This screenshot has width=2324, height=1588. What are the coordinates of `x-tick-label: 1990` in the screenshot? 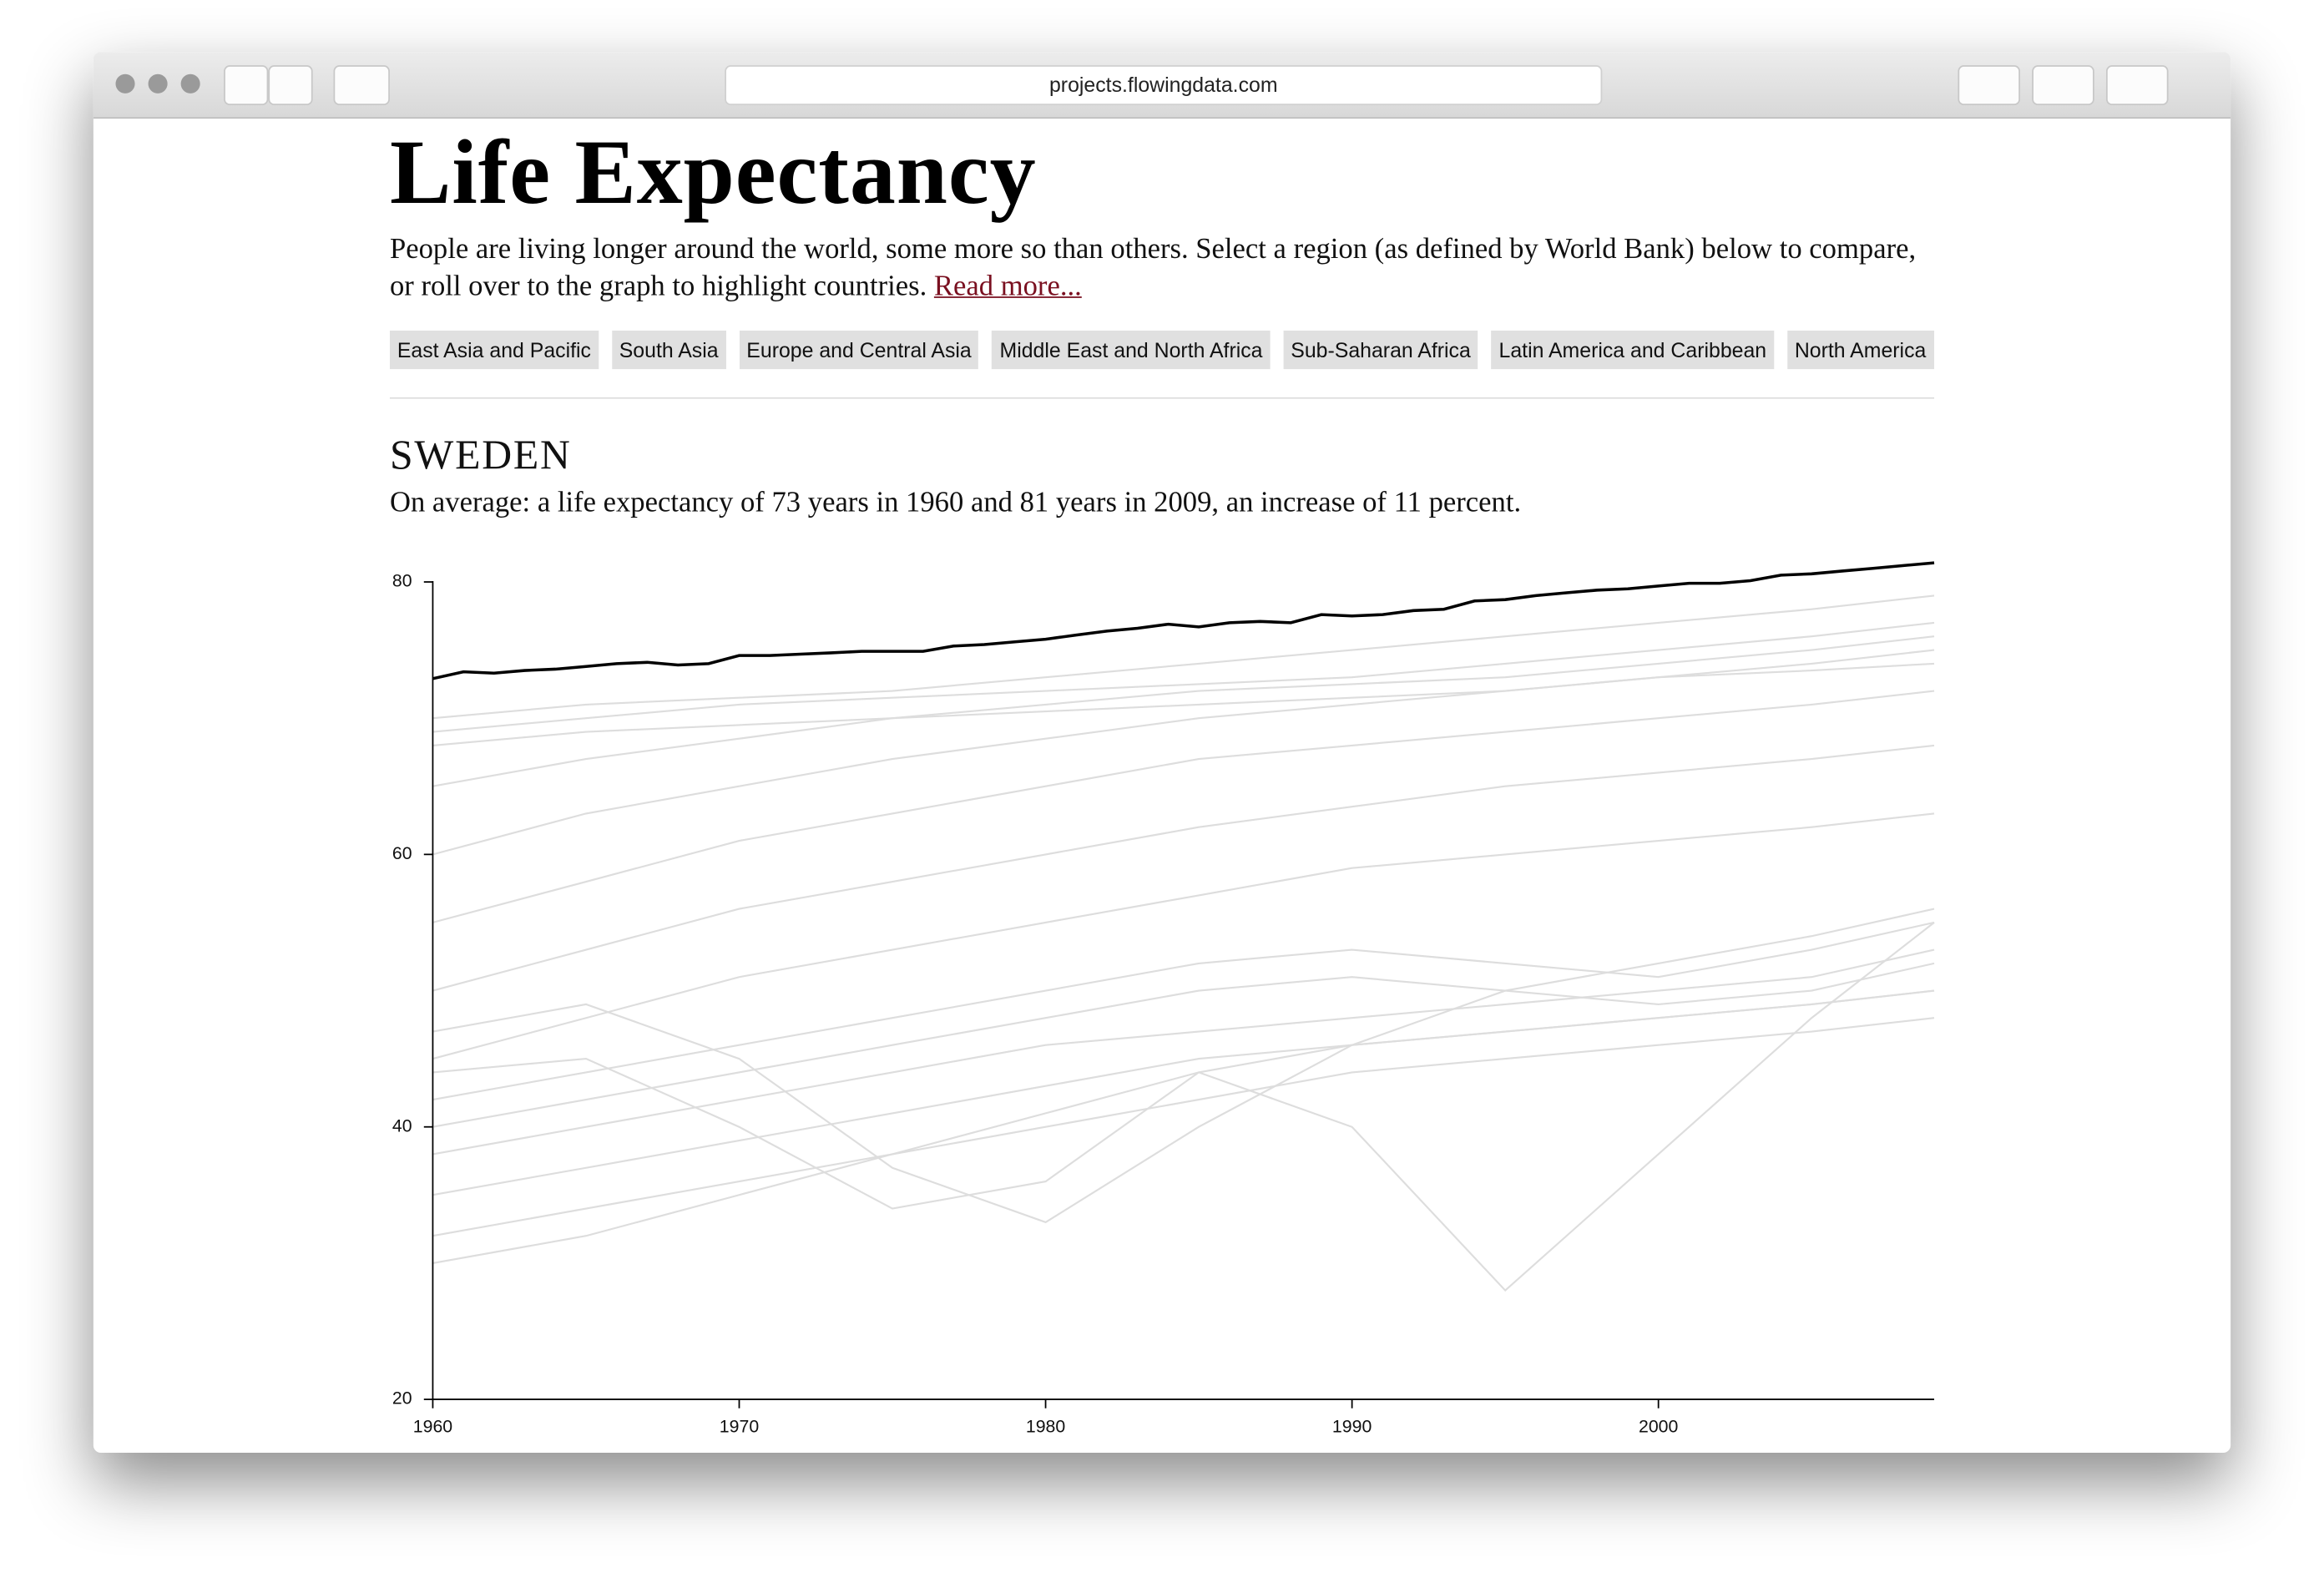 It's located at (1352, 1426).